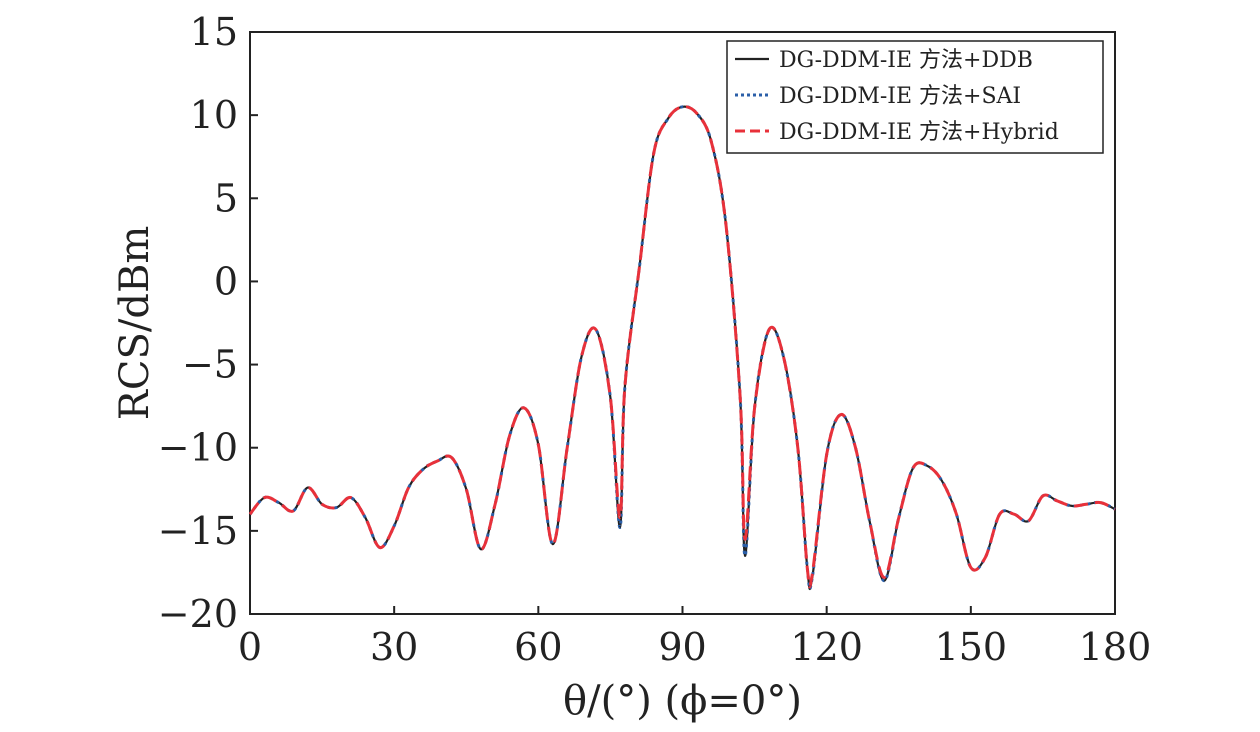  I want to click on x-tick-label: 0, so click(250, 647).